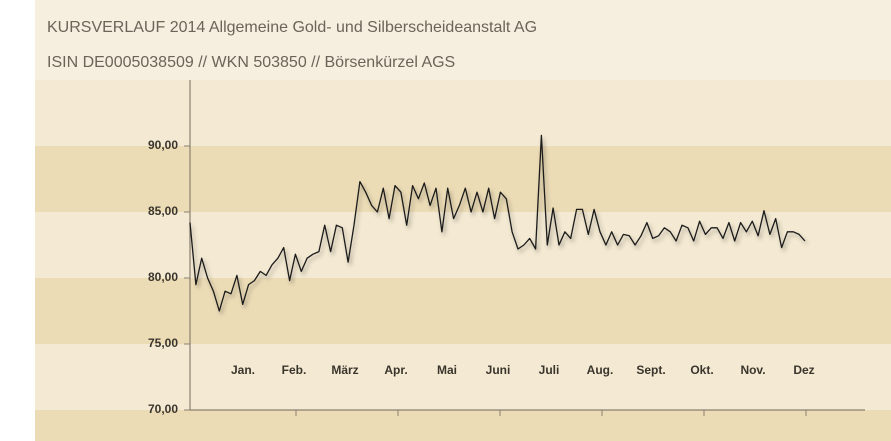 The image size is (891, 441). Describe the element at coordinates (701, 370) in the screenshot. I see `x-tick-label: Okt.` at that location.